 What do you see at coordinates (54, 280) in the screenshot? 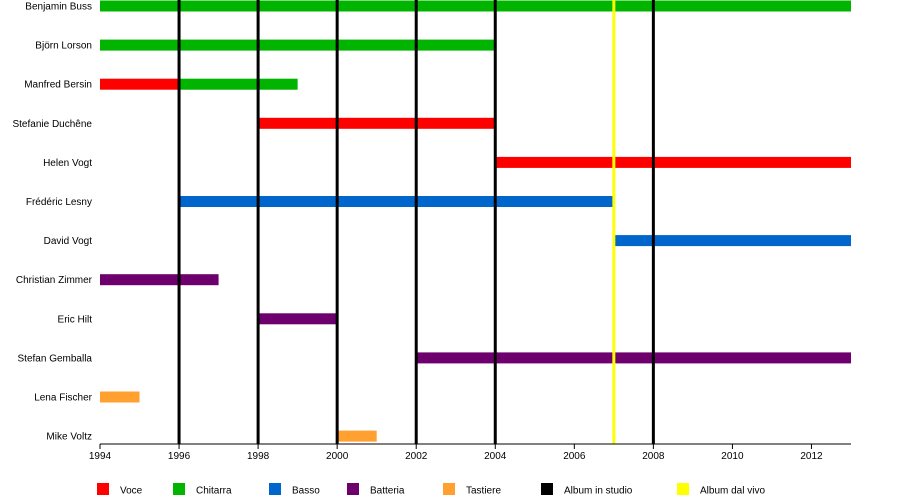
I see `member-label: Christian Zimmer` at bounding box center [54, 280].